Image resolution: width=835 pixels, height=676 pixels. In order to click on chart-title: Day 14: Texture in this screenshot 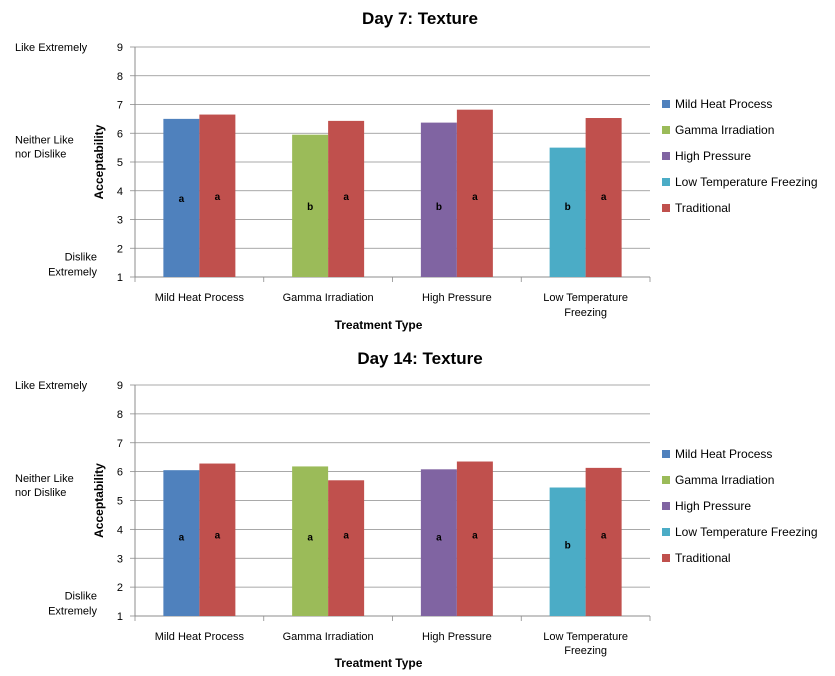, I will do `click(419, 358)`.